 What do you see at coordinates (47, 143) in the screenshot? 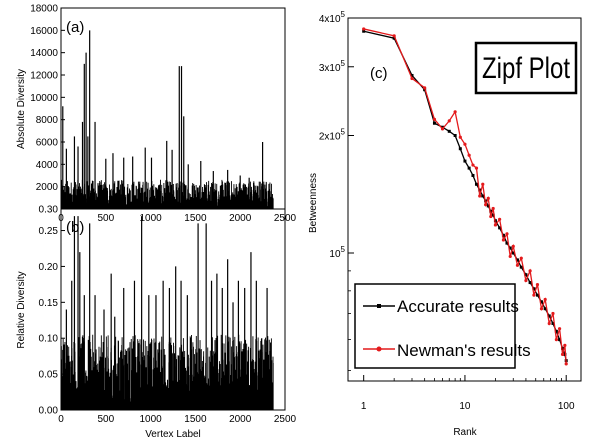
I see `panel-a-ytick-label: 6000` at bounding box center [47, 143].